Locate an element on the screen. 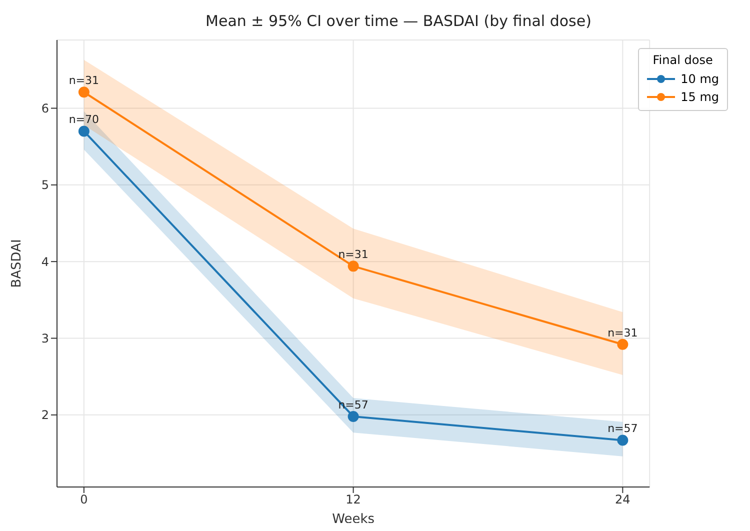 The width and height of the screenshot is (750, 531). y-tick-label: 3 is located at coordinates (45, 339).